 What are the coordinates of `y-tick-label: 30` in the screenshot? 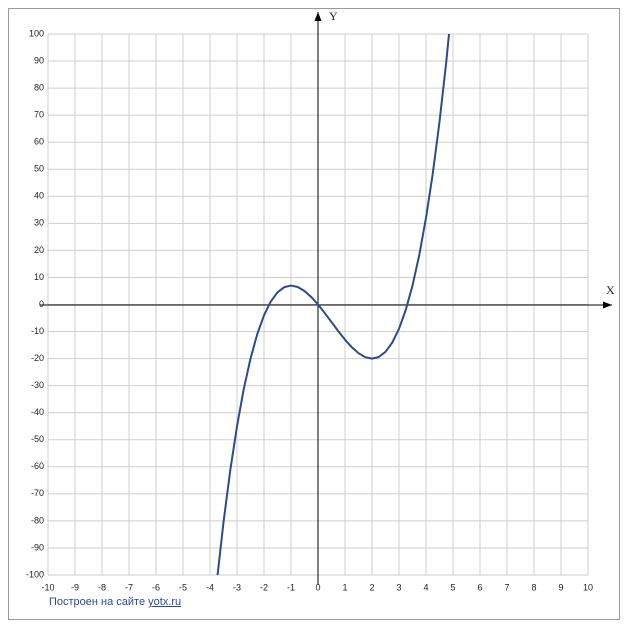 It's located at (39, 223).